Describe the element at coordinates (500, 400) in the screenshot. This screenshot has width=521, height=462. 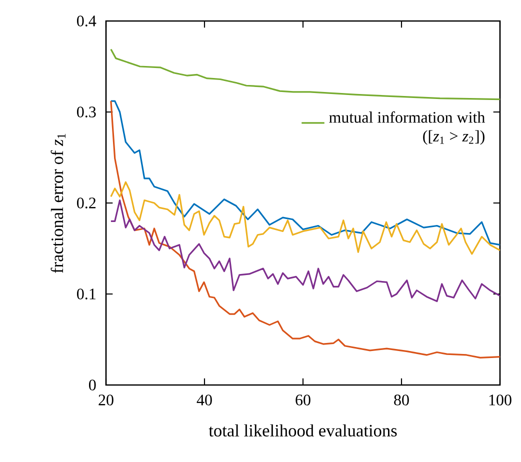
I see `x-tick-label: 100` at that location.